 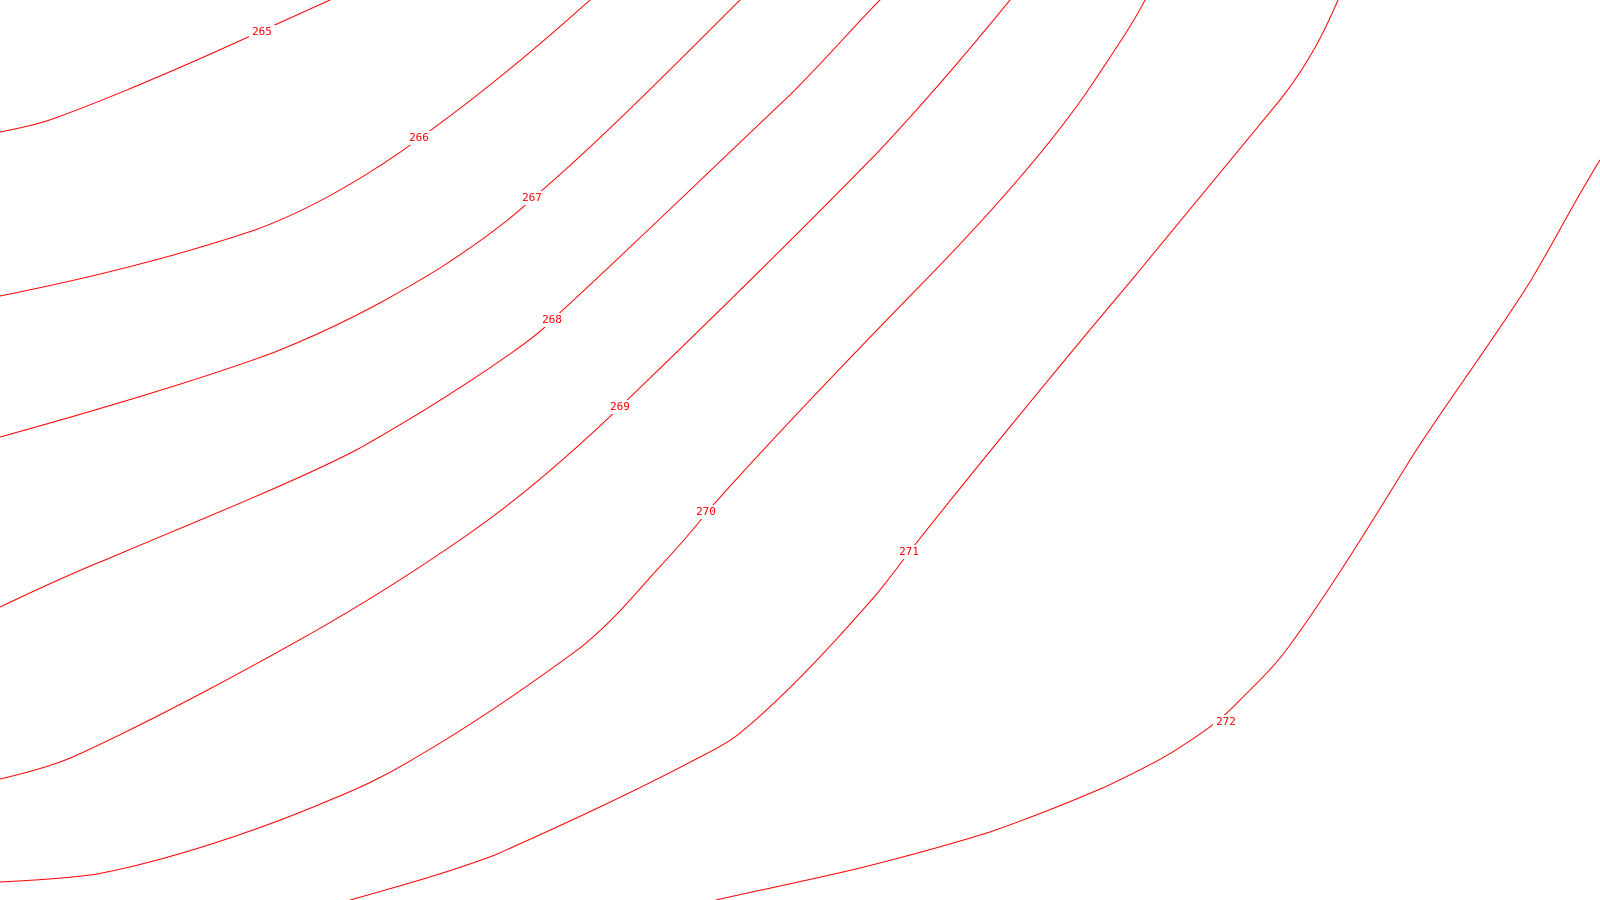 I want to click on contour-label-268: 268, so click(x=552, y=319).